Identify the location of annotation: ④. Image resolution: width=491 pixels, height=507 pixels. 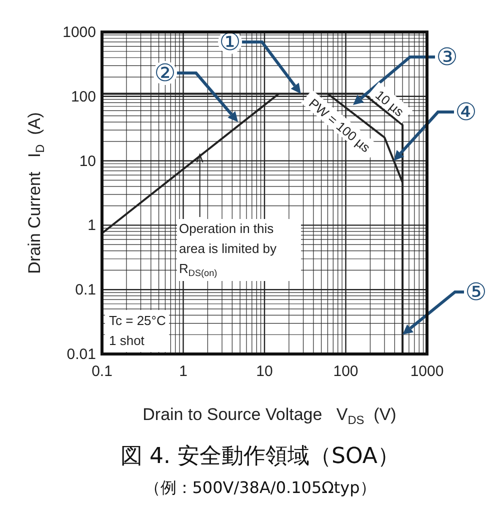
(466, 112).